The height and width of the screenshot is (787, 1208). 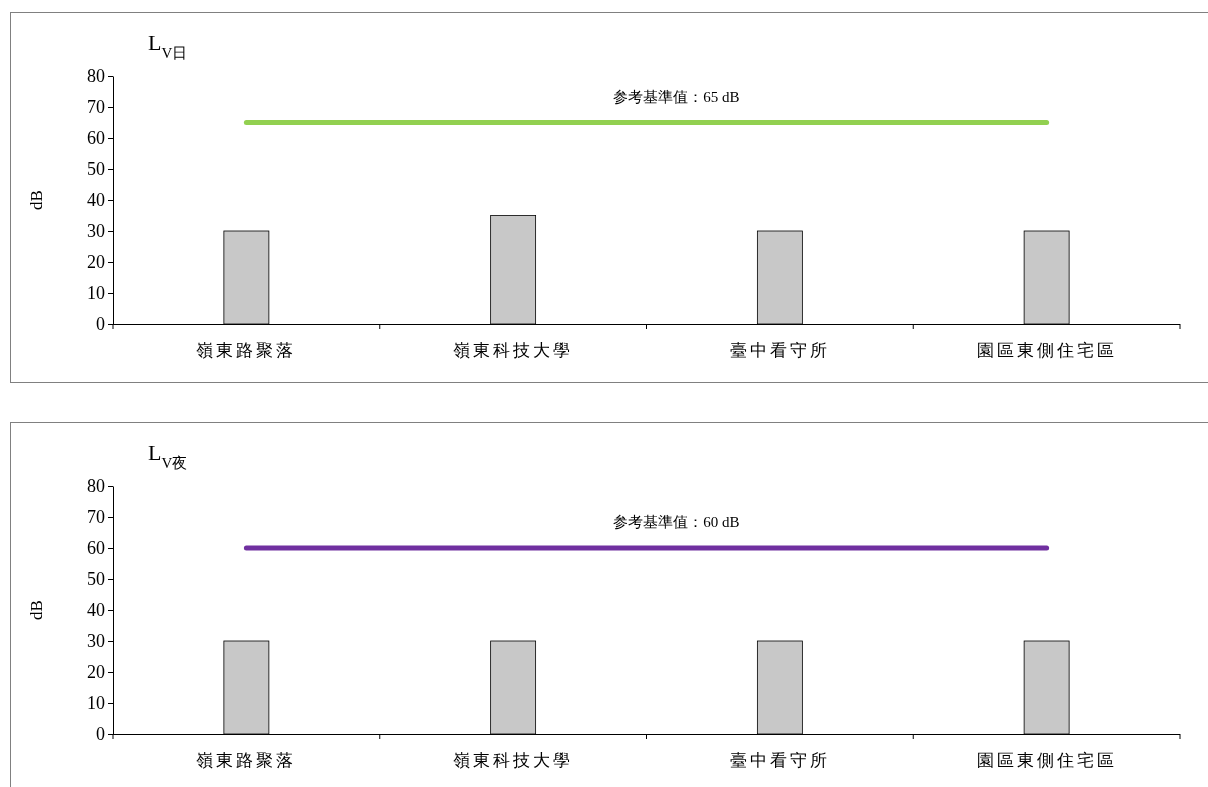 What do you see at coordinates (676, 522) in the screenshot?
I see `ref-line-label: 参考基準值：60 dB` at bounding box center [676, 522].